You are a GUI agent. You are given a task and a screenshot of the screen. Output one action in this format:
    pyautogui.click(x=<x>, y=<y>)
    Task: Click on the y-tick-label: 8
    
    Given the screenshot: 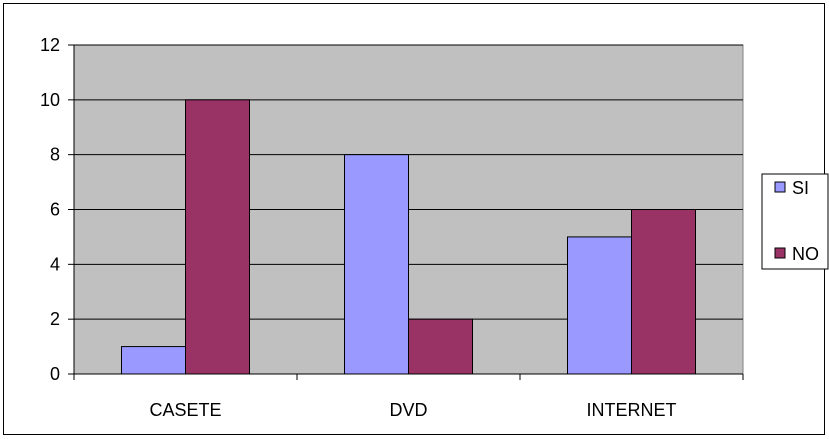 What is the action you would take?
    pyautogui.click(x=55, y=155)
    